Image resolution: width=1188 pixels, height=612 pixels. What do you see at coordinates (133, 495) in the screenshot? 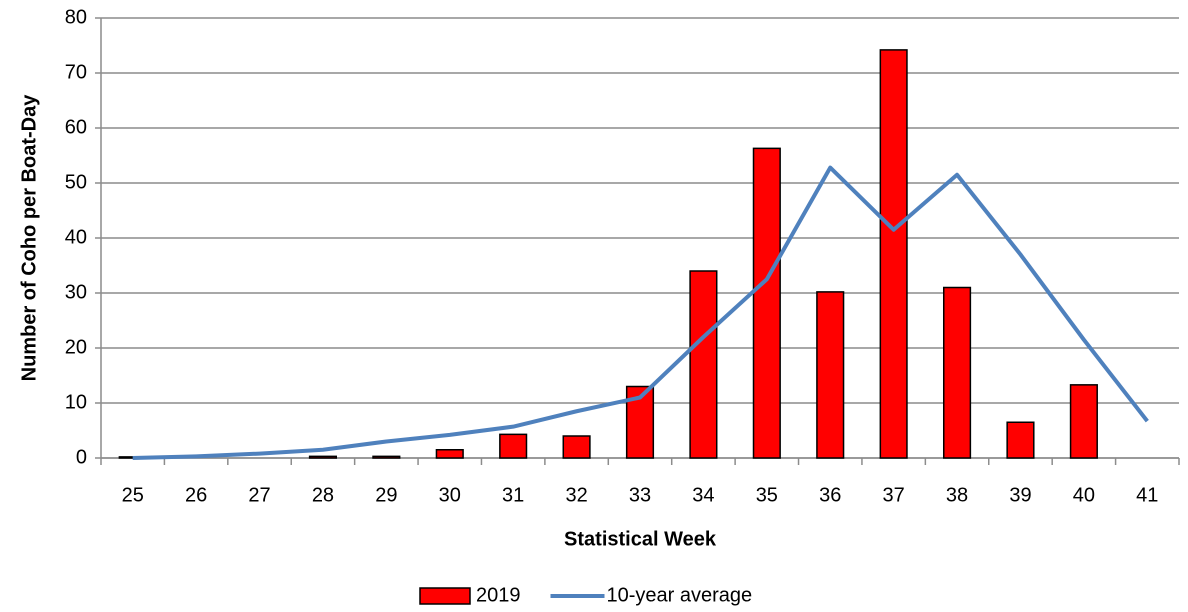
I see `x-tick-label: 25` at bounding box center [133, 495].